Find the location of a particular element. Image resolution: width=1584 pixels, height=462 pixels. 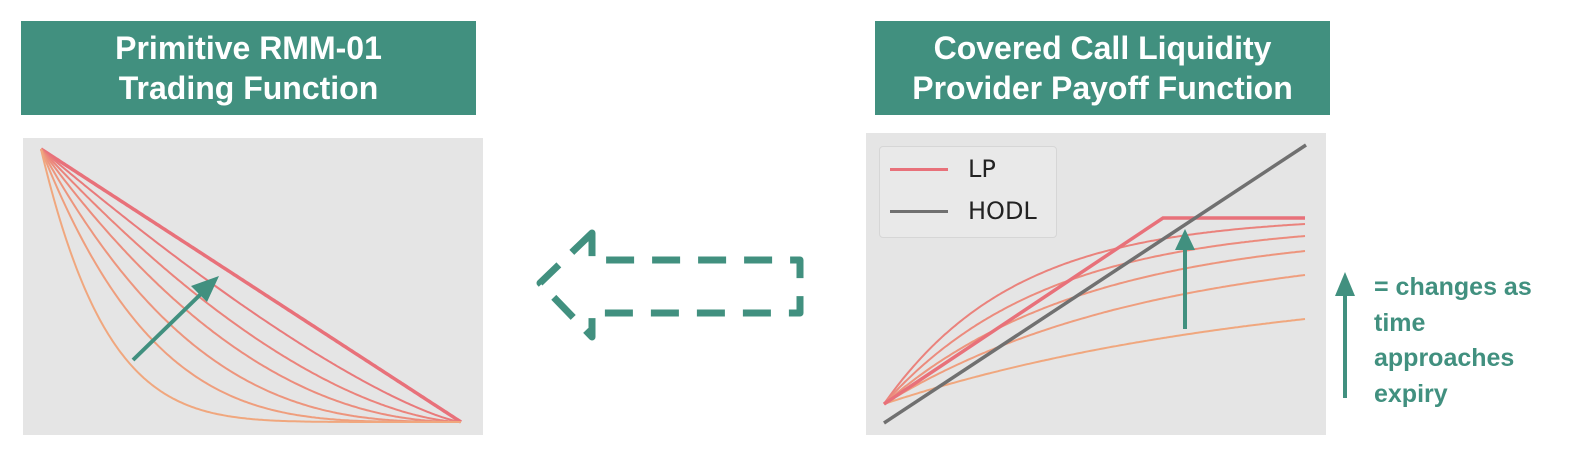

legend-item-lp: LP is located at coordinates (943, 169).